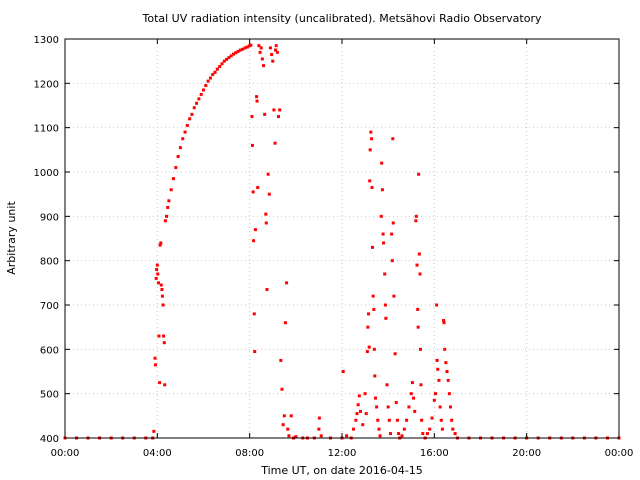  What do you see at coordinates (46, 129) in the screenshot?
I see `y-tick-label: 1100` at bounding box center [46, 129].